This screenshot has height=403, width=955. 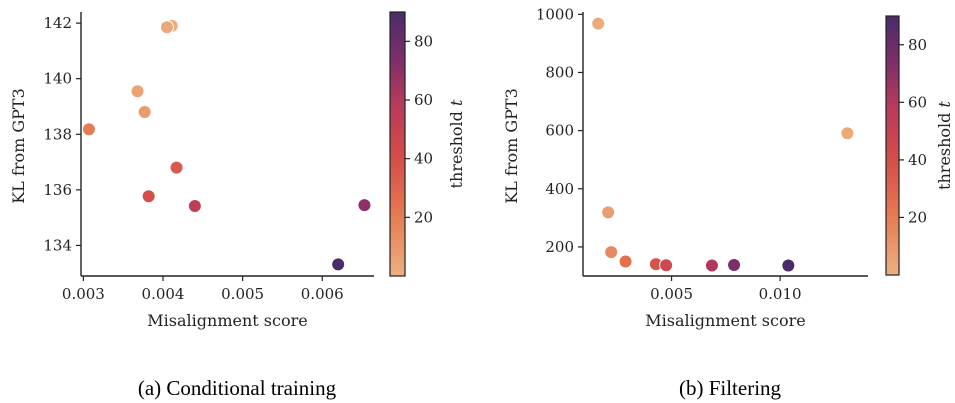 What do you see at coordinates (322, 294) in the screenshot?
I see `x-tick-label: 0.006` at bounding box center [322, 294].